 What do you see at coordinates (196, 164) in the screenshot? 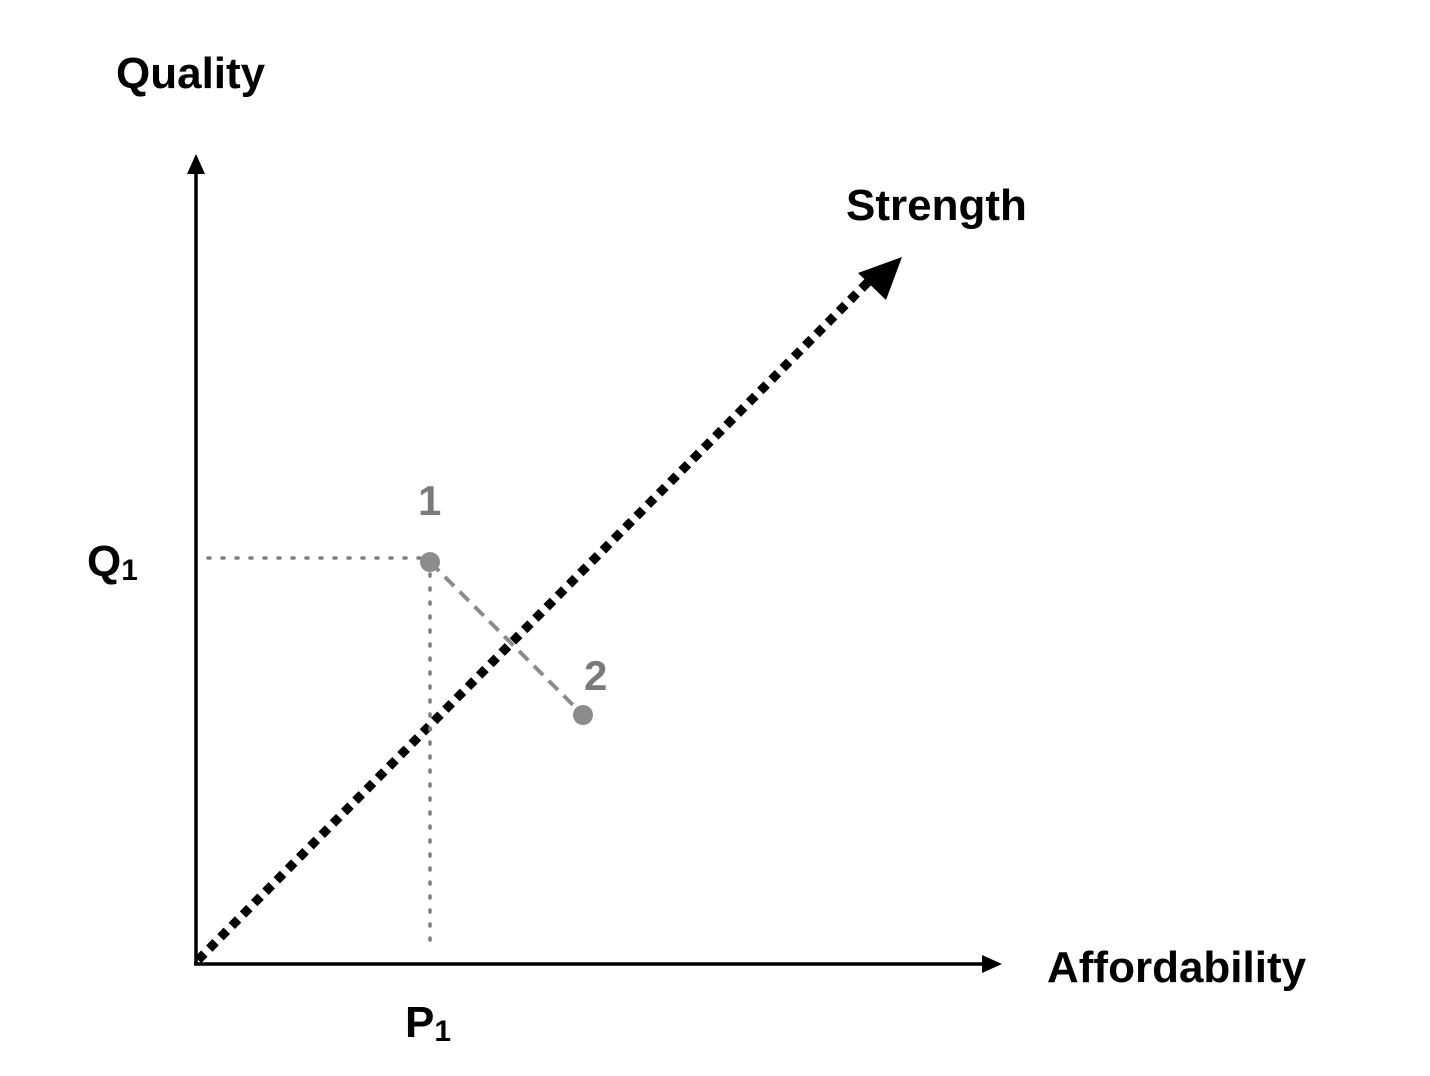
I see `y-axis-arrowhead` at bounding box center [196, 164].